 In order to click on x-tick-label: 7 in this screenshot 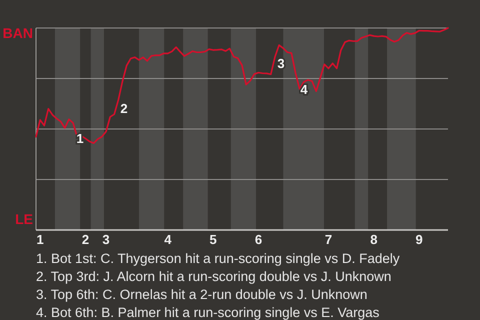, I will do `click(328, 239)`.